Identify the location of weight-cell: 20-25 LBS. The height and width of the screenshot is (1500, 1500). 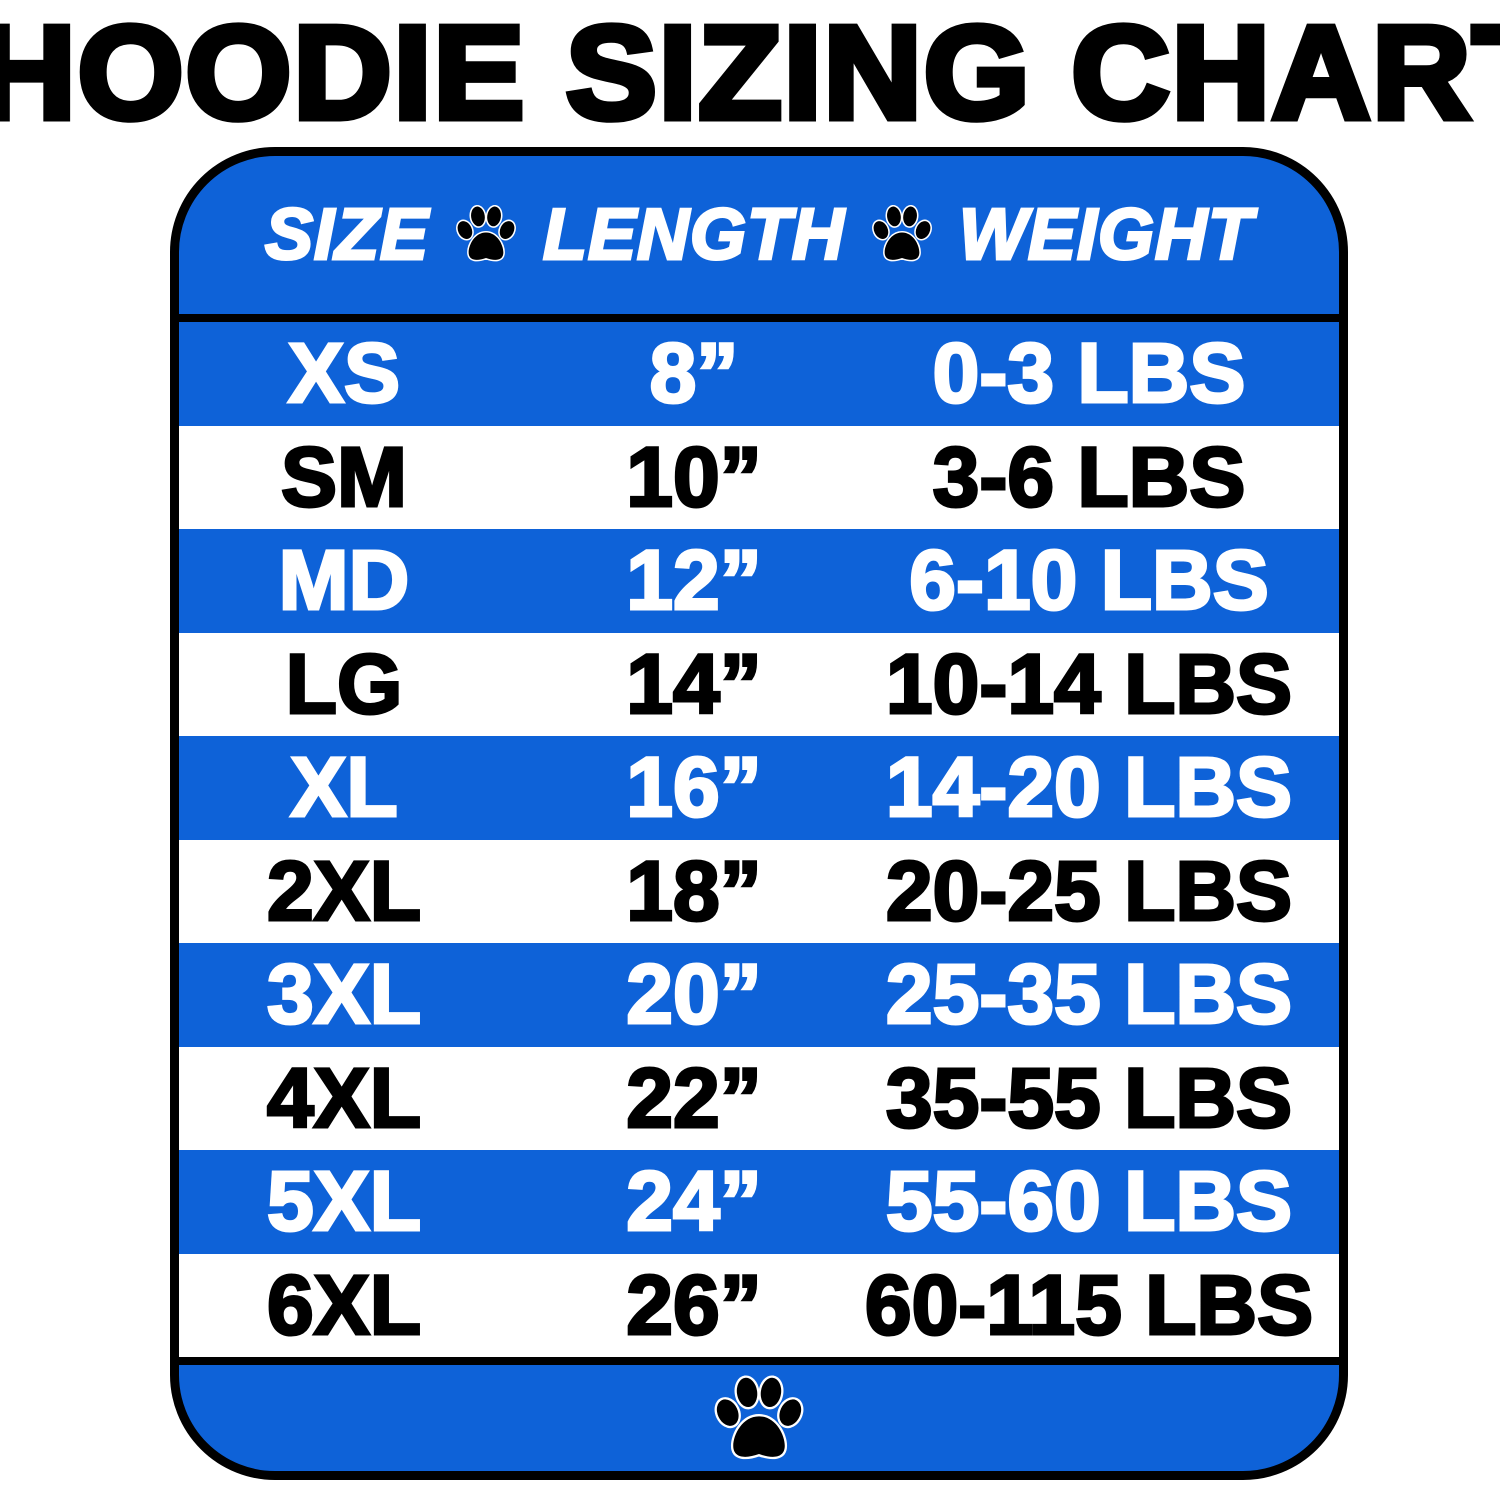
(1088, 890).